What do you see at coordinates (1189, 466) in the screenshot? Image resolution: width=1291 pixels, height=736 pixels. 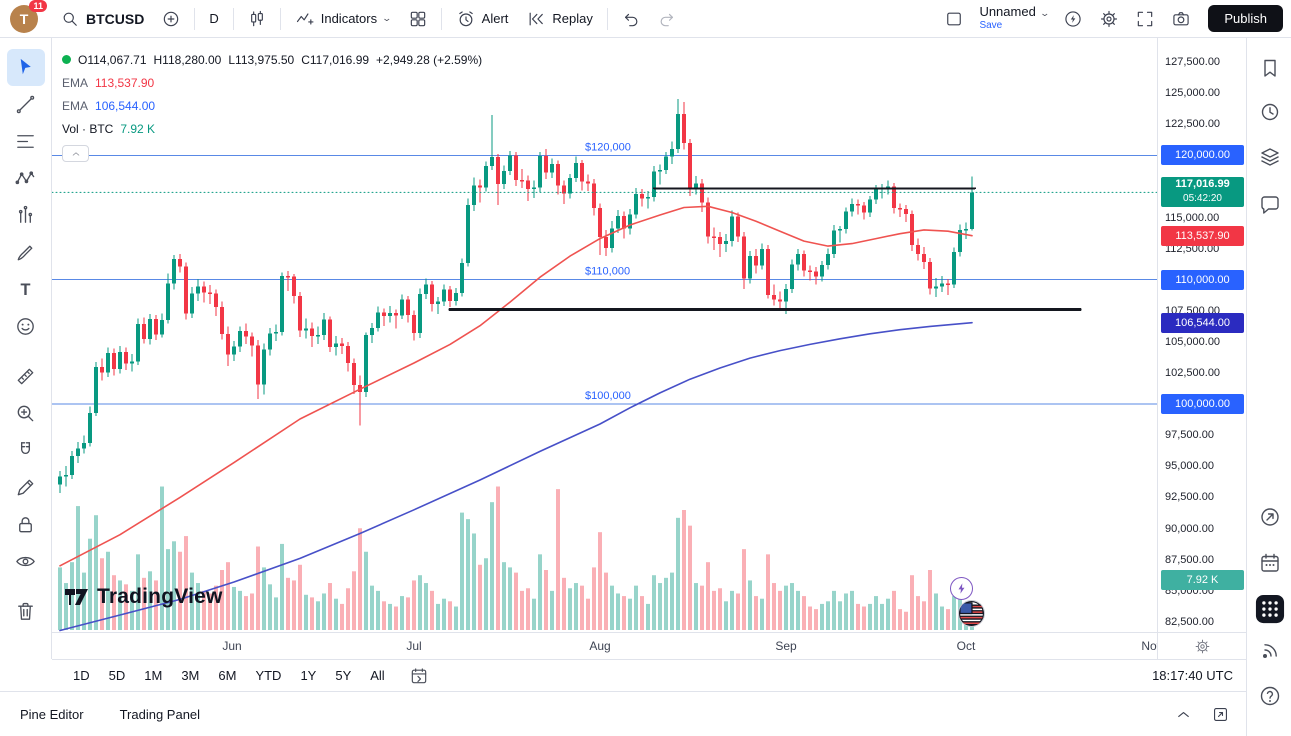 I see `price-axis-label: 95,000.00` at bounding box center [1189, 466].